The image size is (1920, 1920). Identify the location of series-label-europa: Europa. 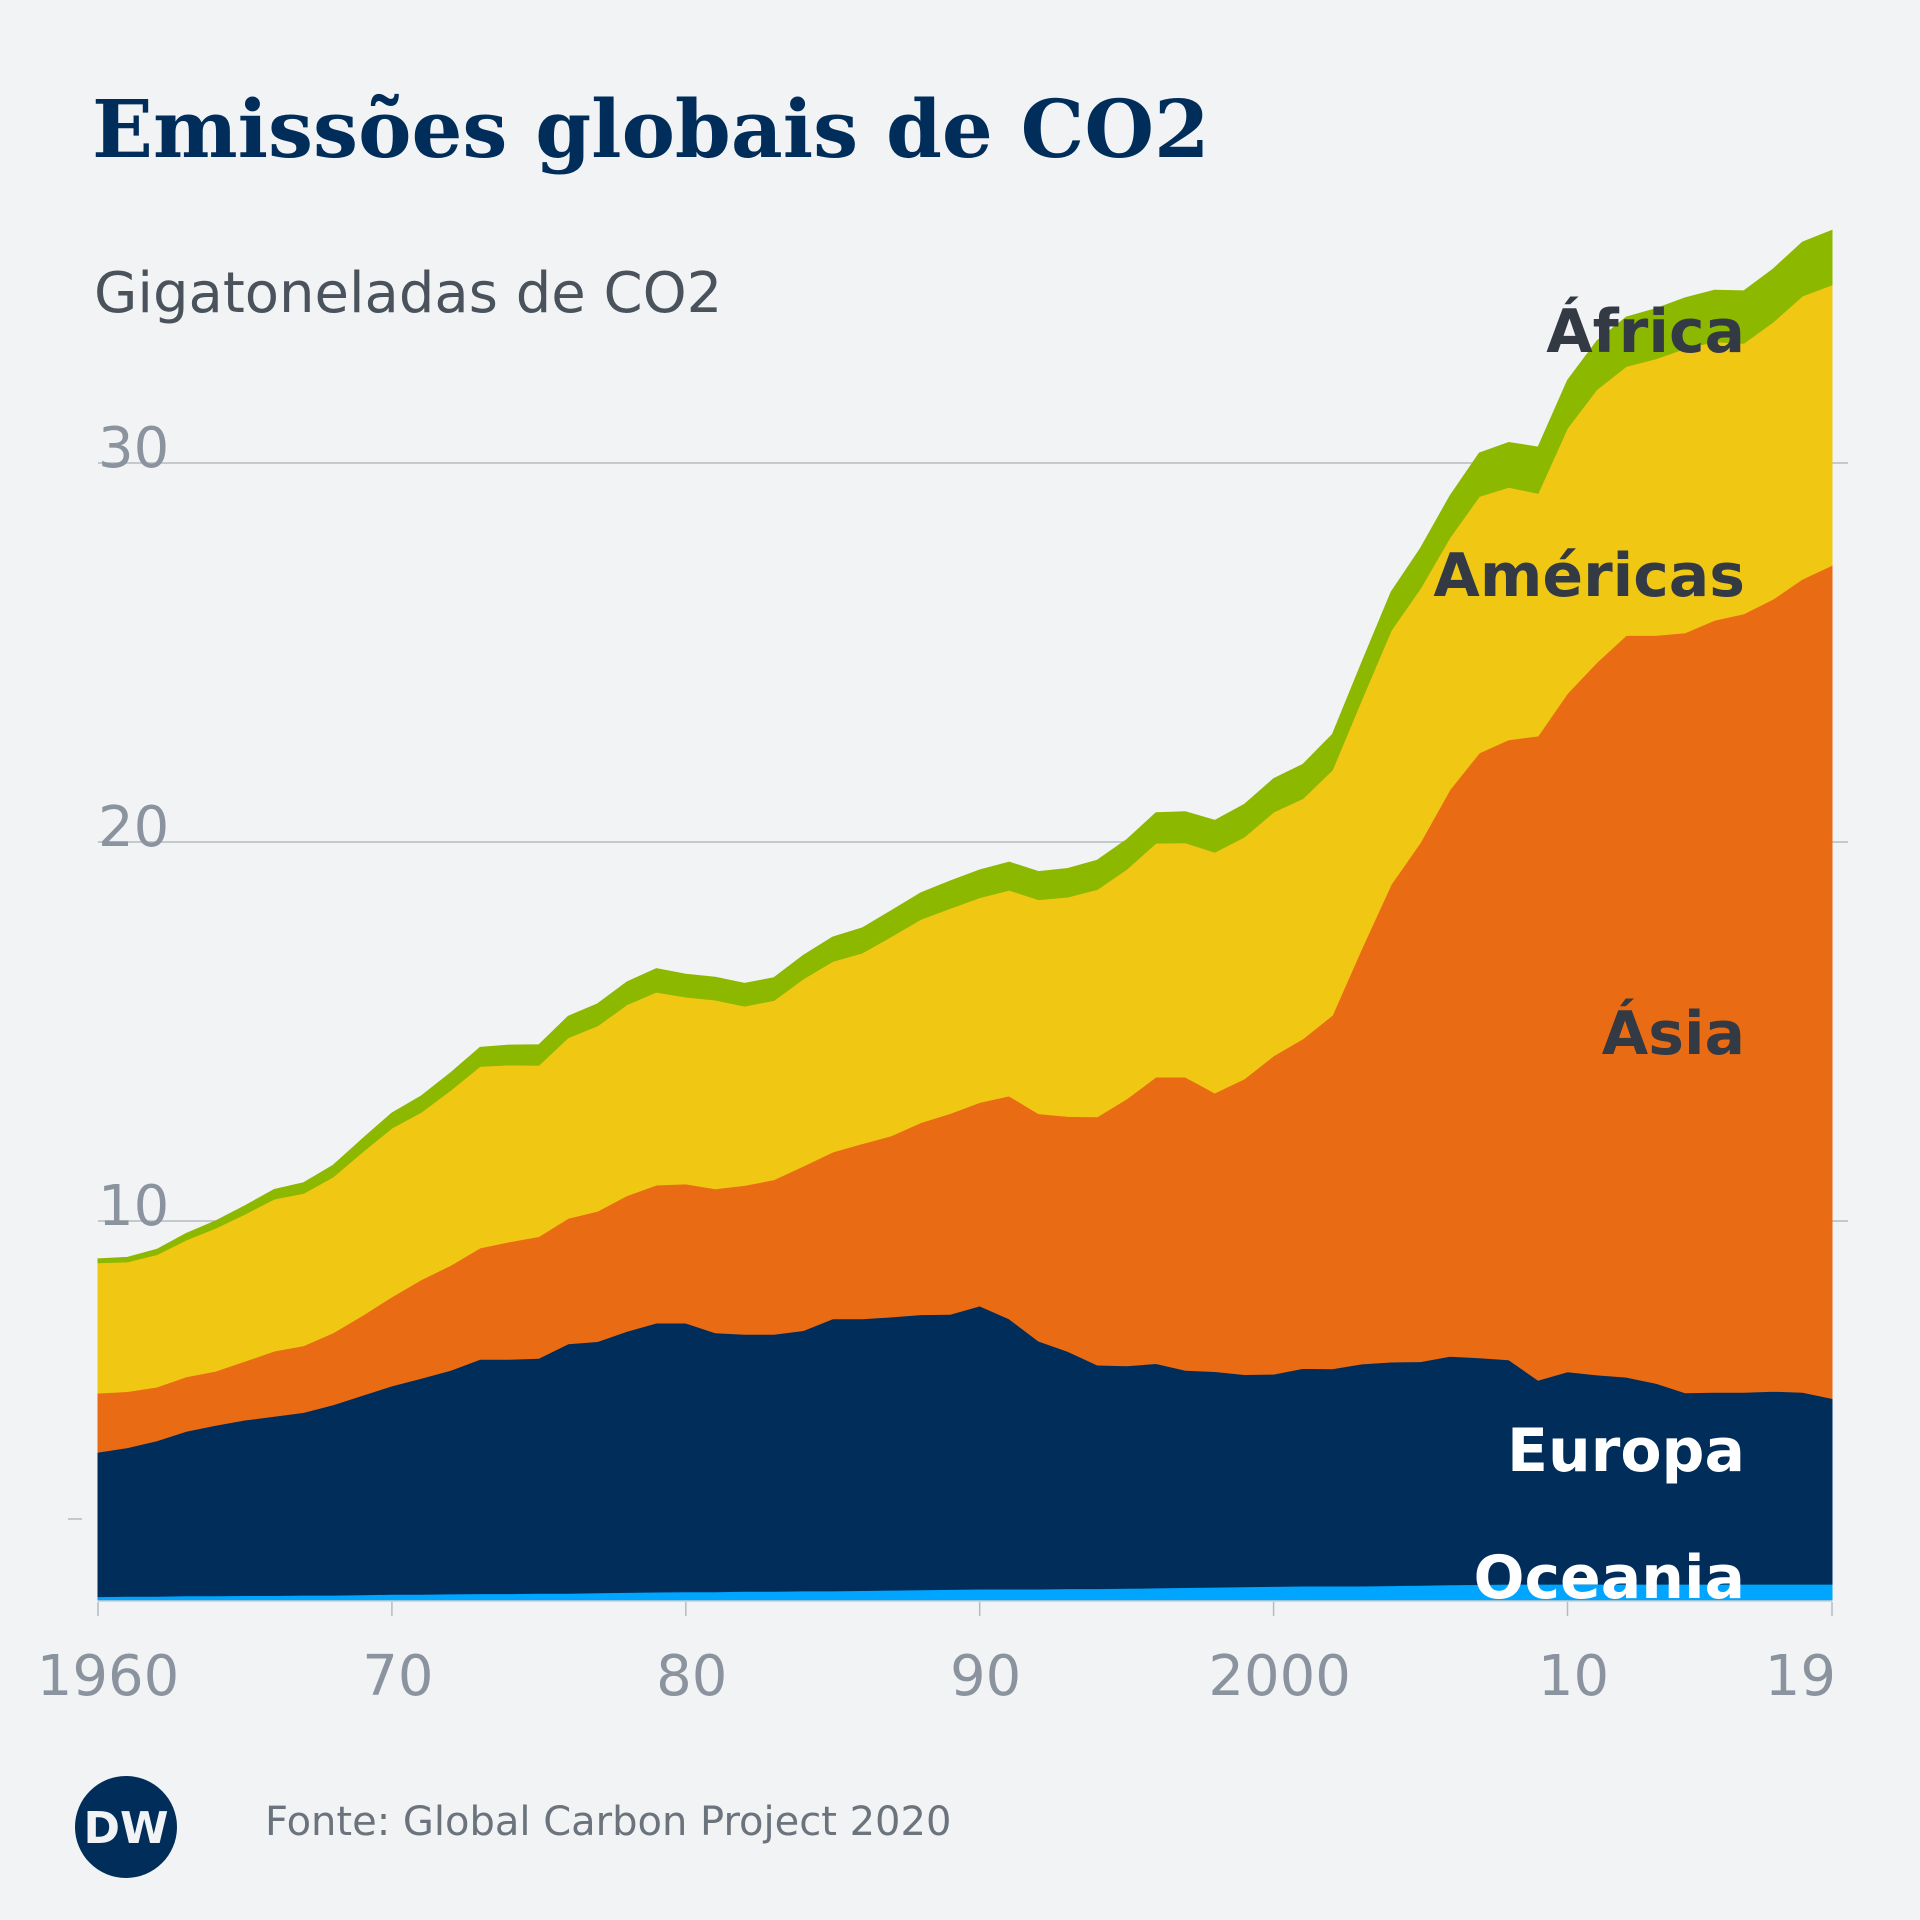
(1626, 1451).